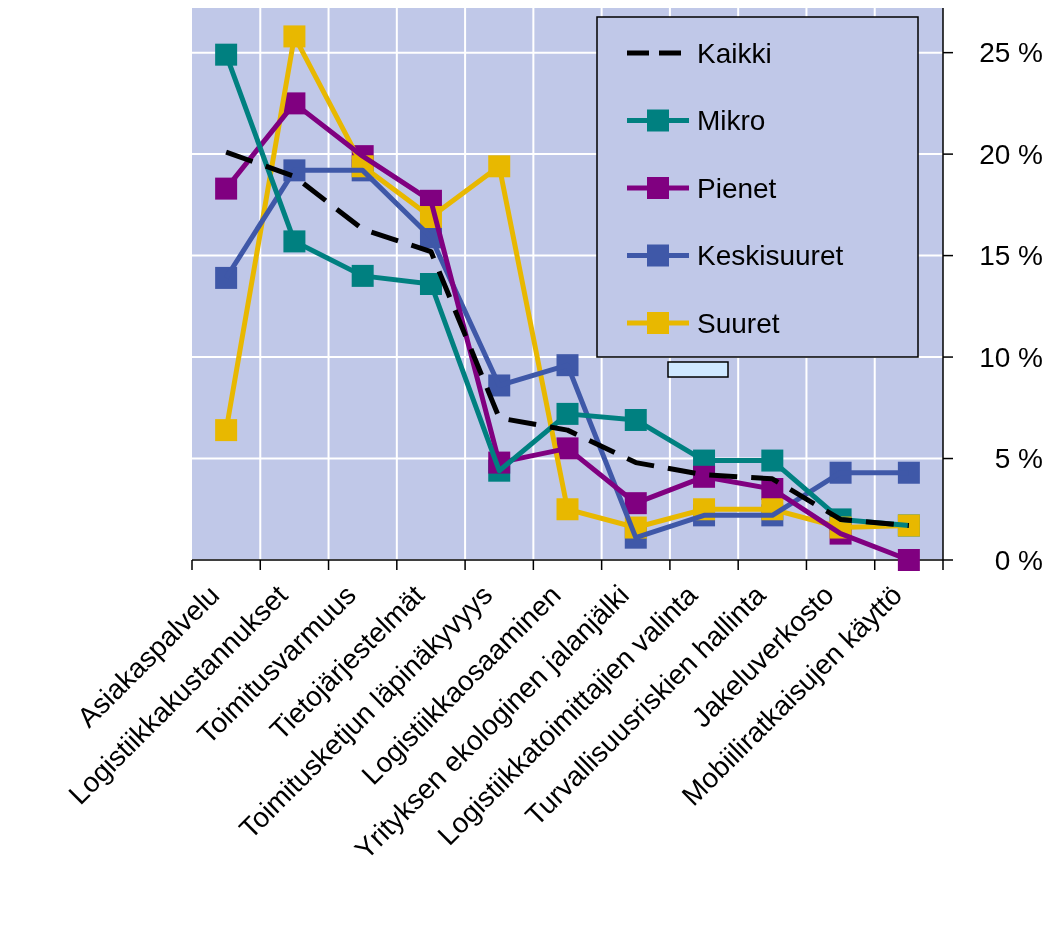 Image resolution: width=1057 pixels, height=951 pixels. I want to click on y-tick-label: 10 %, so click(1011, 357).